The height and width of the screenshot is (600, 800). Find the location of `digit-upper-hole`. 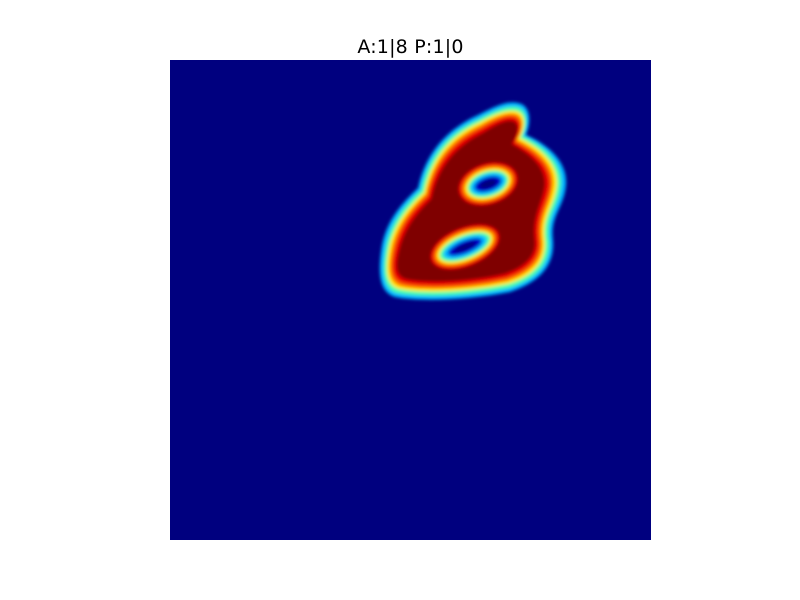

digit-upper-hole is located at coordinates (488, 184).